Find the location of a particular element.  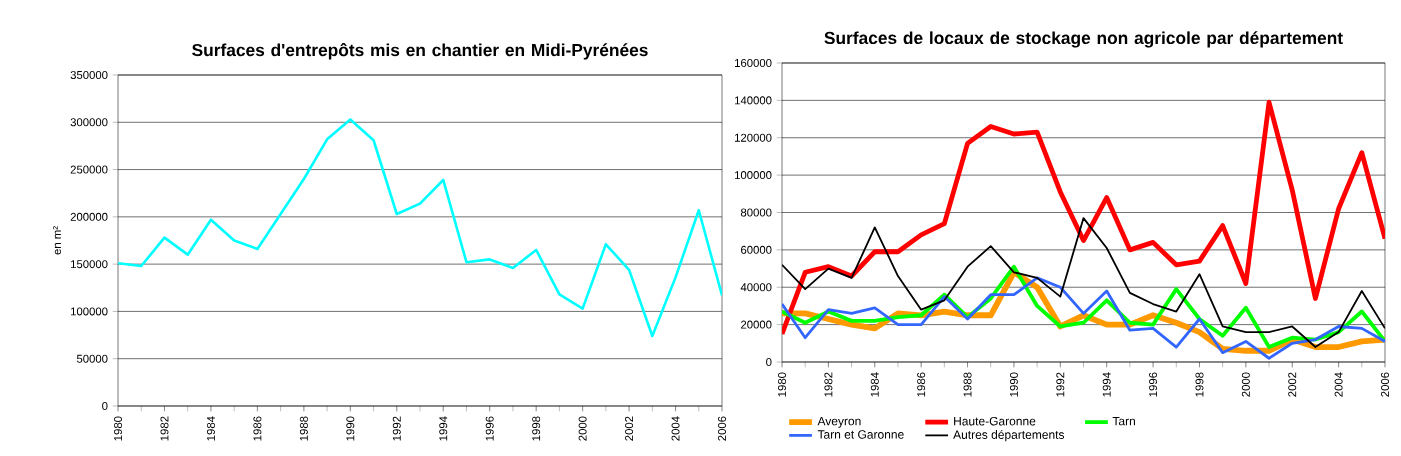

y-tick-label: 40000 is located at coordinates (756, 287).